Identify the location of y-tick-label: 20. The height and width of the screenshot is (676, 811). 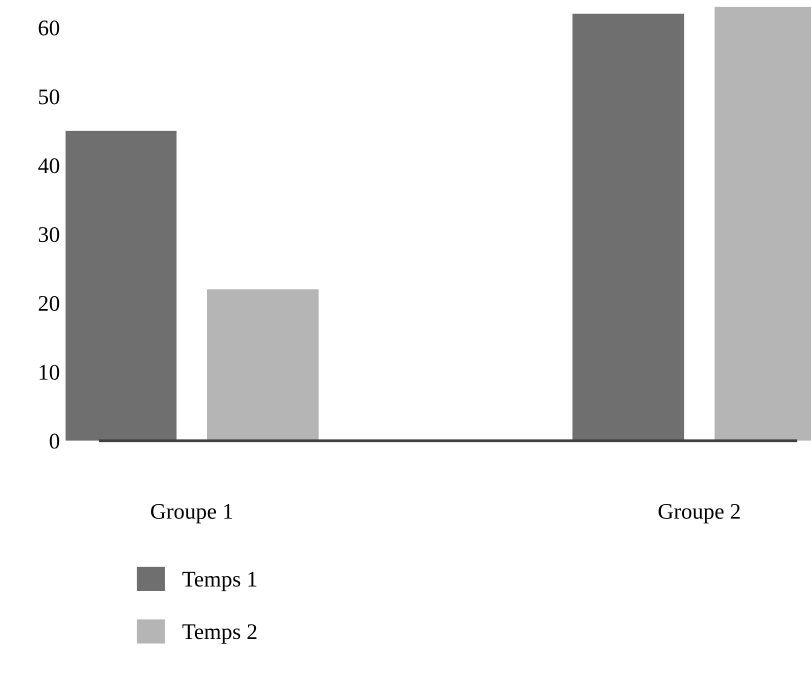
(49, 303).